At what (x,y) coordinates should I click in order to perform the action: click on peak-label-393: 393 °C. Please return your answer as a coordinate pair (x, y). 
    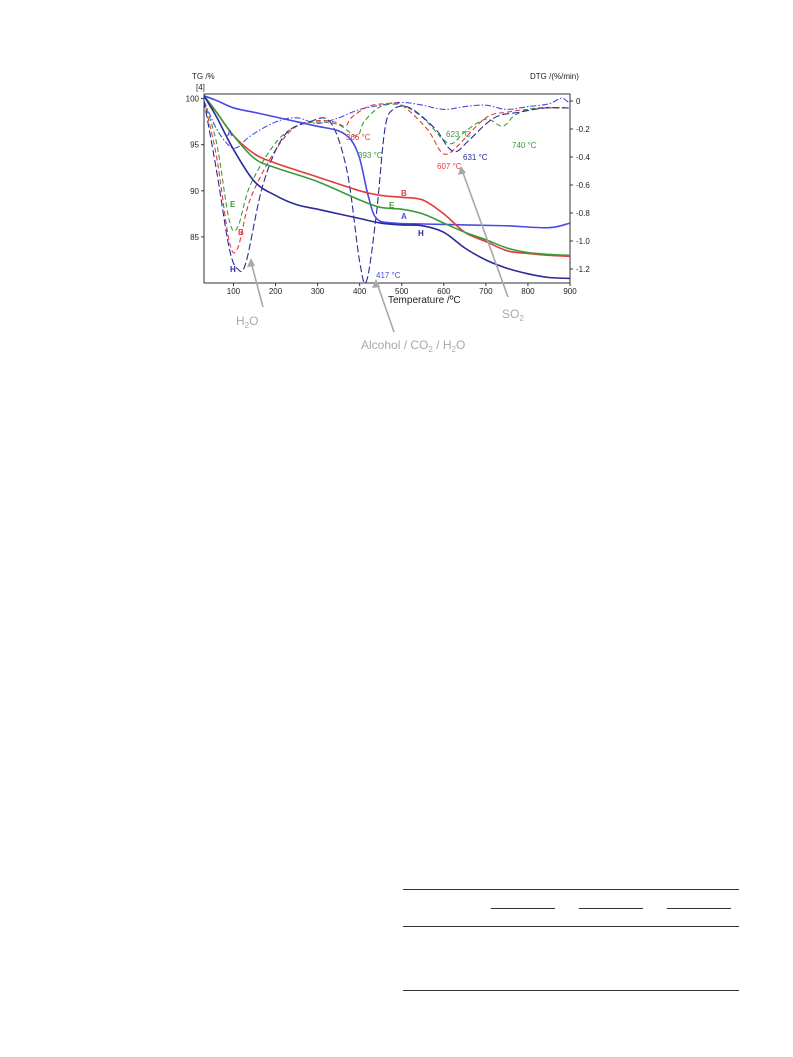
    Looking at the image, I should click on (370, 155).